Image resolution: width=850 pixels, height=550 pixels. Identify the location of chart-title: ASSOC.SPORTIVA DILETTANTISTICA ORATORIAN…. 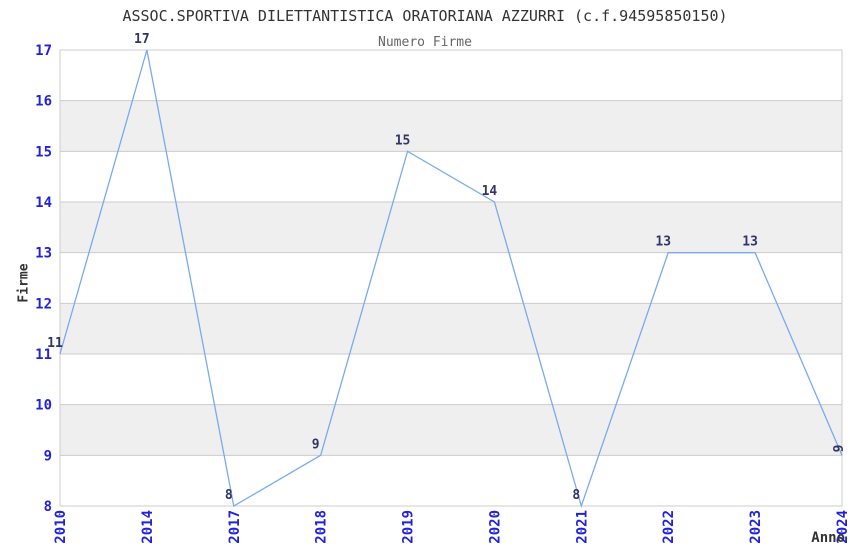
(425, 16).